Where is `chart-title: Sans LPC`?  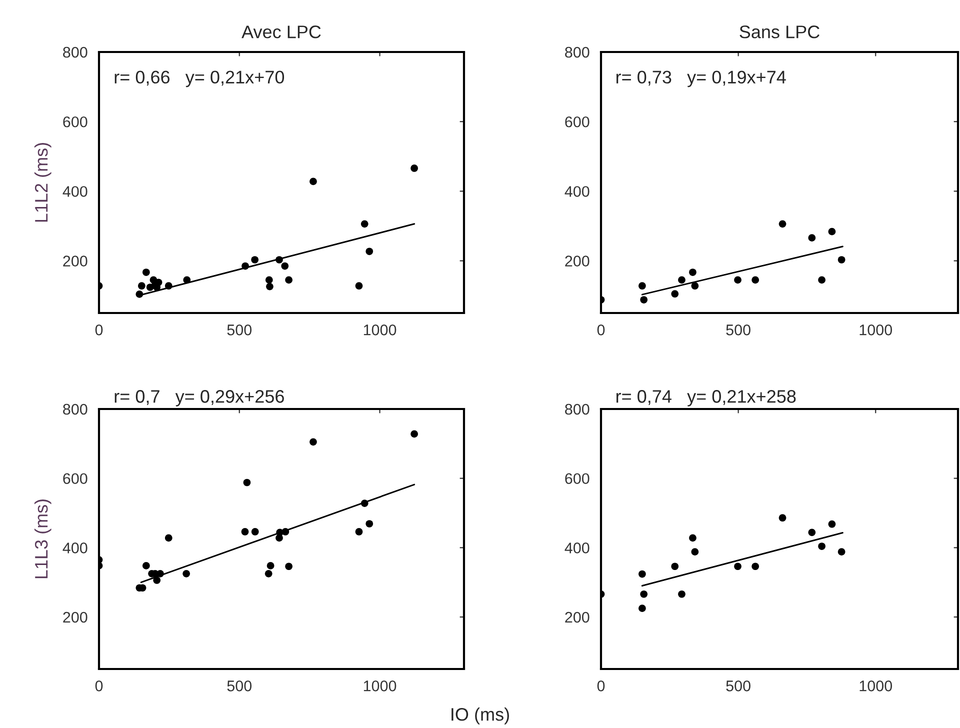 chart-title: Sans LPC is located at coordinates (780, 32).